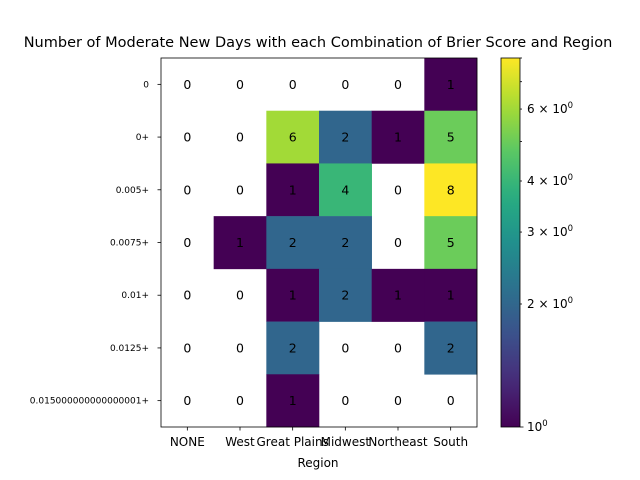 This screenshot has height=480, width=640. I want to click on colorbar-tick-label: 4 × 100, so click(550, 180).